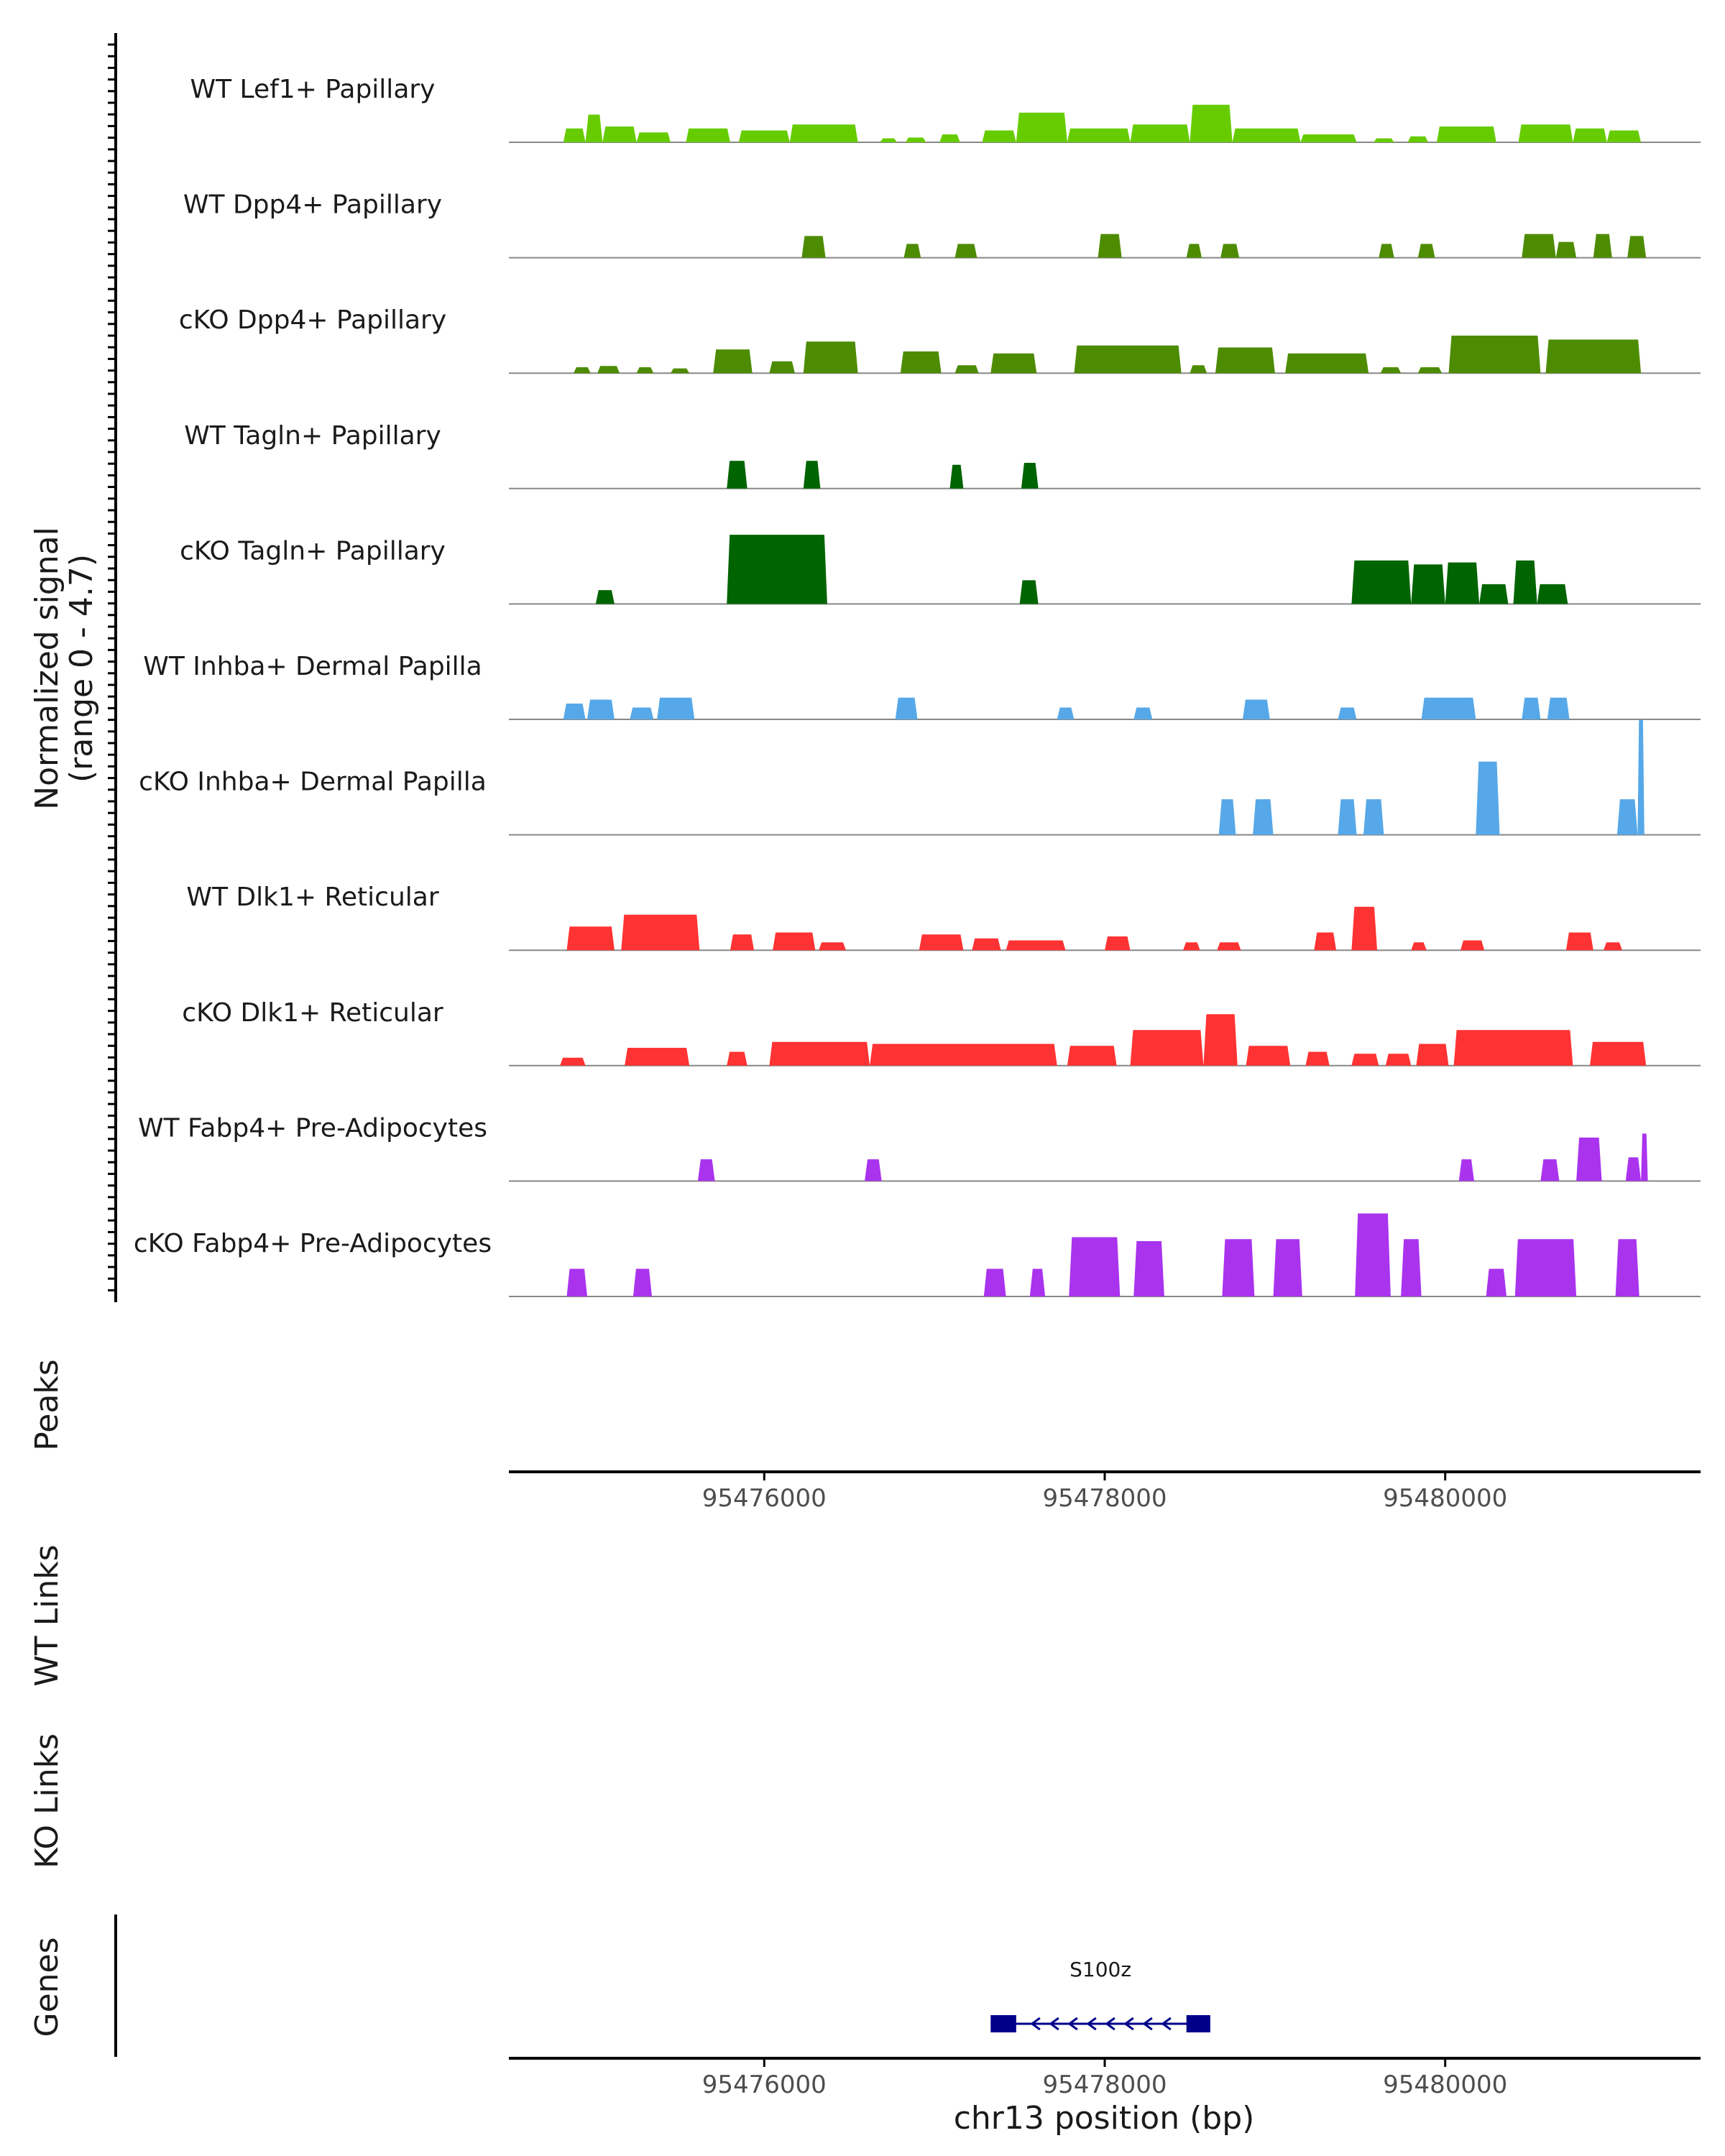 The image size is (1725, 2156). What do you see at coordinates (945, 109) in the screenshot?
I see `track-wt-lef1-papillary: WT Lef1+ Papillary` at bounding box center [945, 109].